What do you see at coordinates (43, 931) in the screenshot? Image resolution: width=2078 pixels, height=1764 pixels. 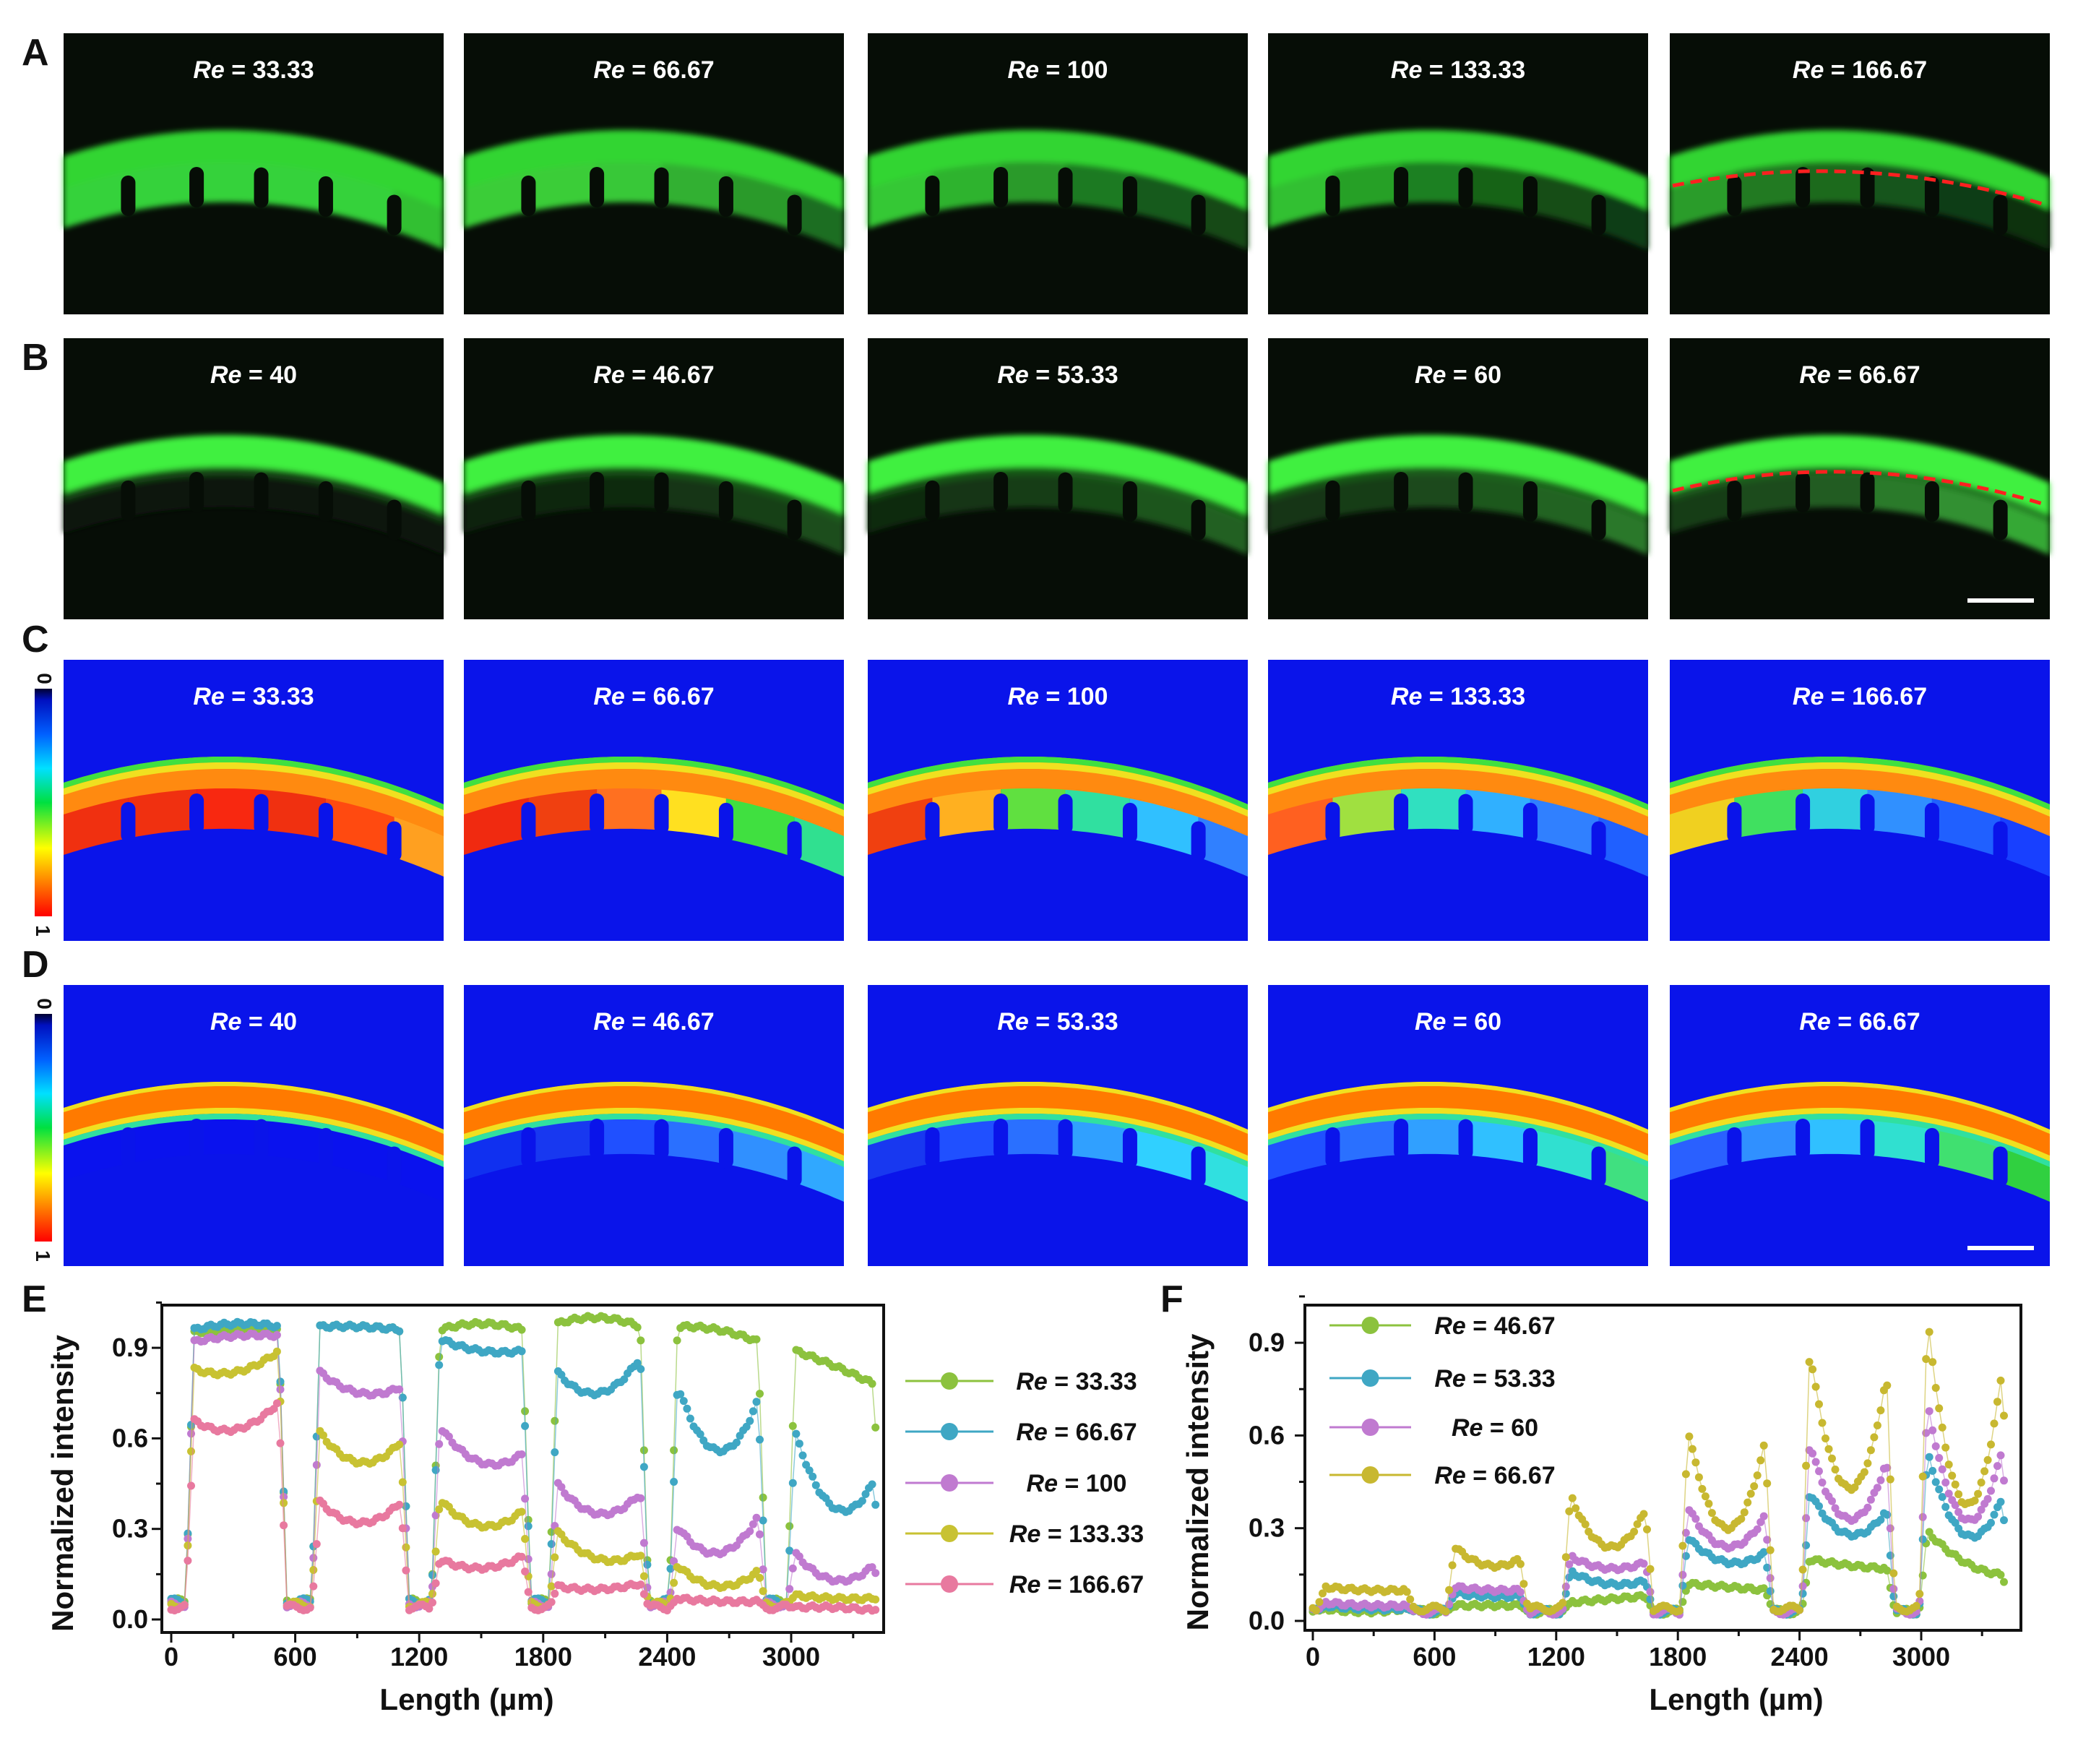 I see `colorbar-max: 1` at bounding box center [43, 931].